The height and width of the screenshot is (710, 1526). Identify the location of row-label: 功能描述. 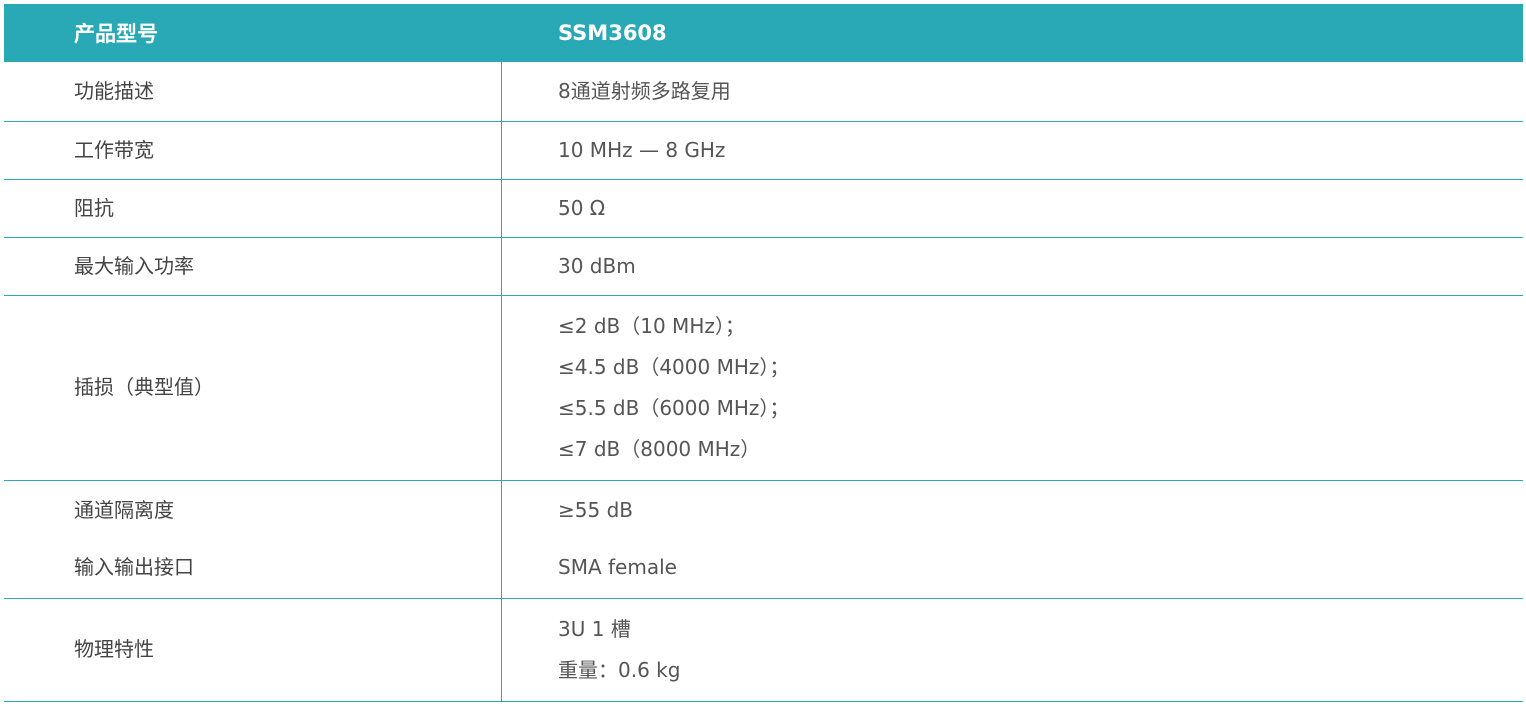
(114, 91).